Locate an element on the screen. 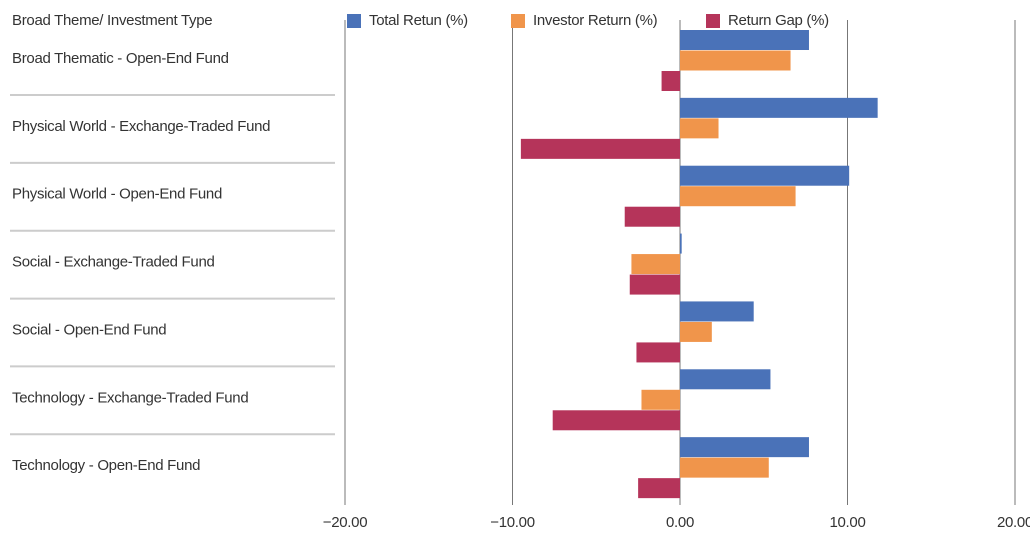 The width and height of the screenshot is (1030, 535). legend-label: Total Retun (%) is located at coordinates (418, 20).